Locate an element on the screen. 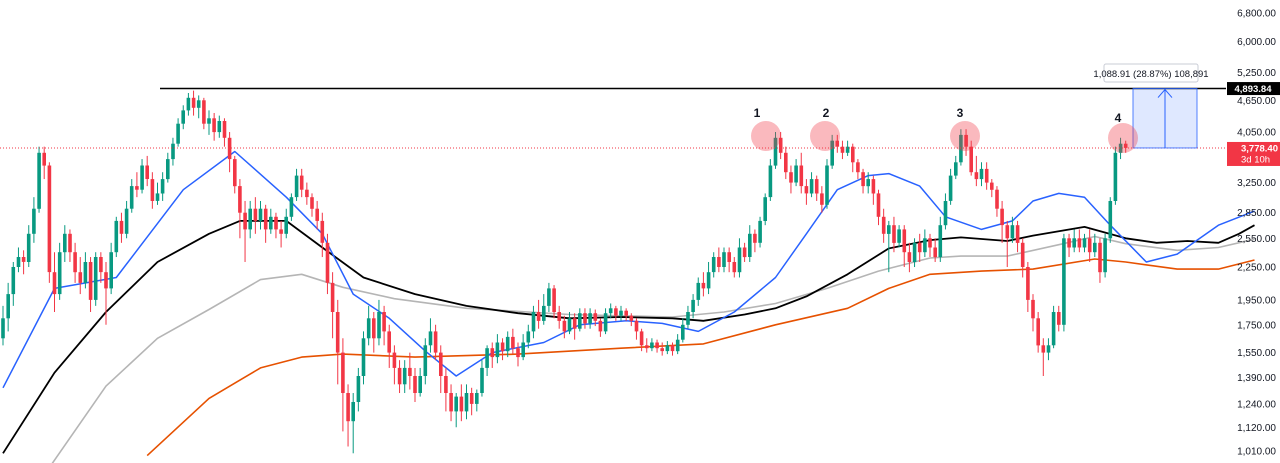 The image size is (1280, 463). y-tick-label: 1,750.00 is located at coordinates (1256, 325).